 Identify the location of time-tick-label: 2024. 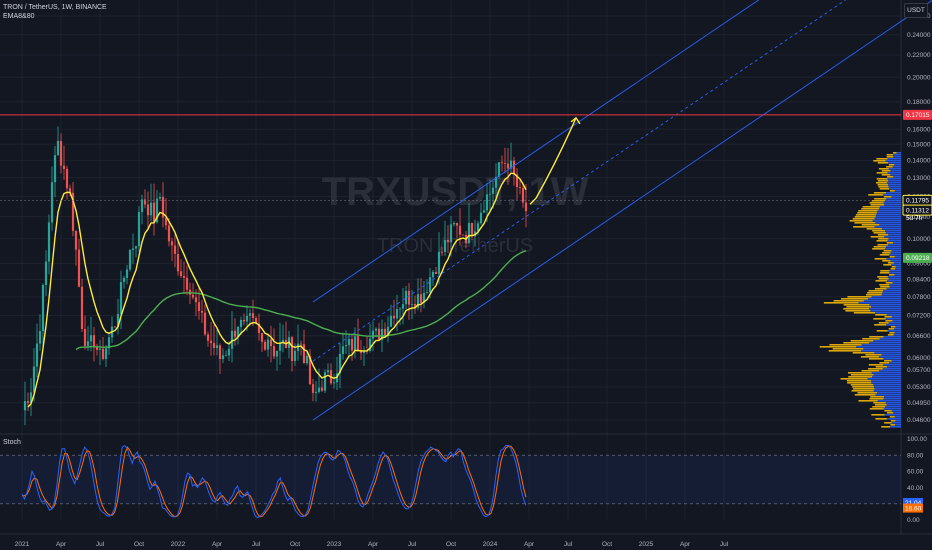
(490, 544).